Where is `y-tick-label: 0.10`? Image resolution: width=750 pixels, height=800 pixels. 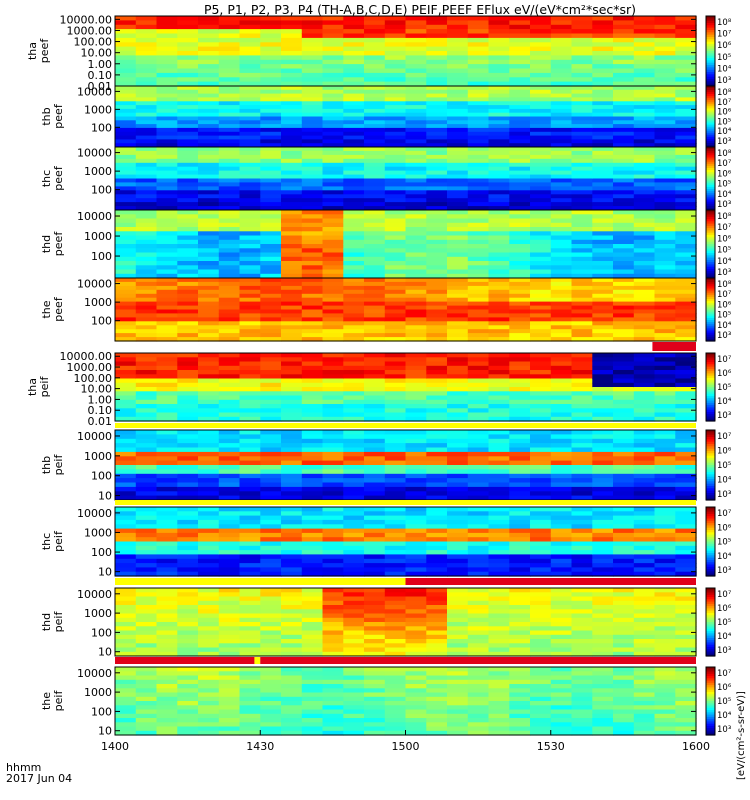
y-tick-label: 0.10 is located at coordinates (100, 410).